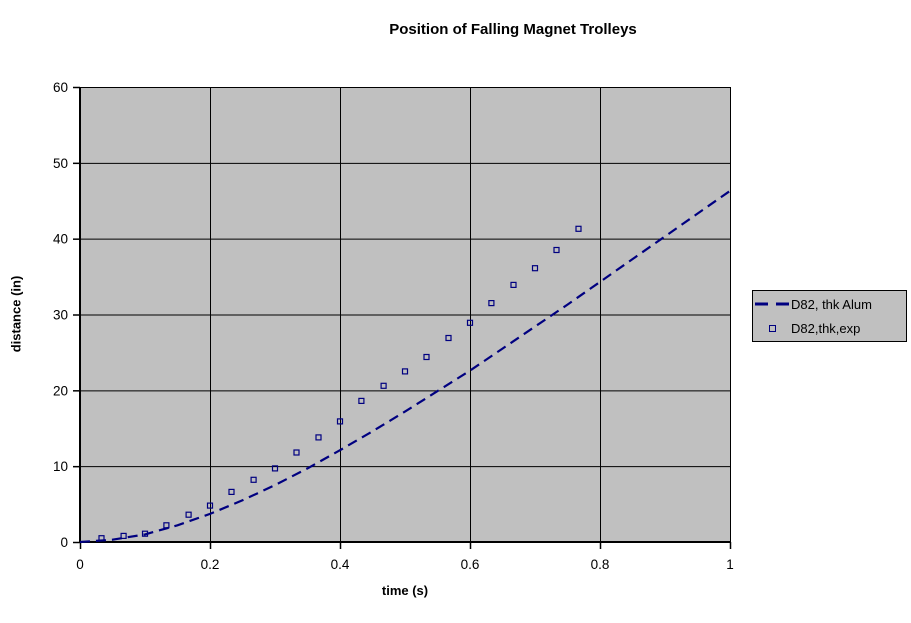  I want to click on chart-title: Position of Falling Magnet Trolleys, so click(513, 29).